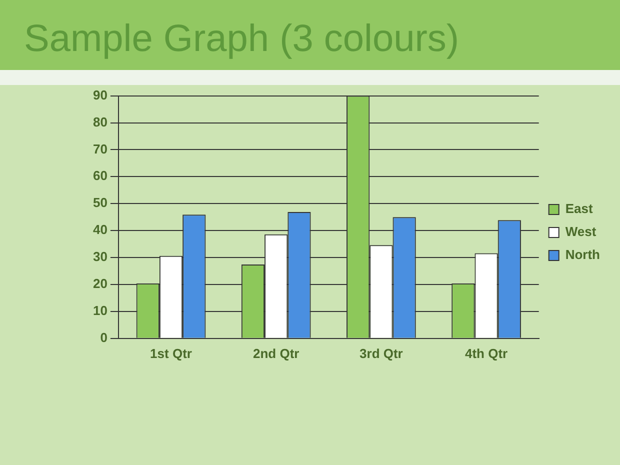 The image size is (620, 465). What do you see at coordinates (100, 310) in the screenshot?
I see `y-tick-label: 10` at bounding box center [100, 310].